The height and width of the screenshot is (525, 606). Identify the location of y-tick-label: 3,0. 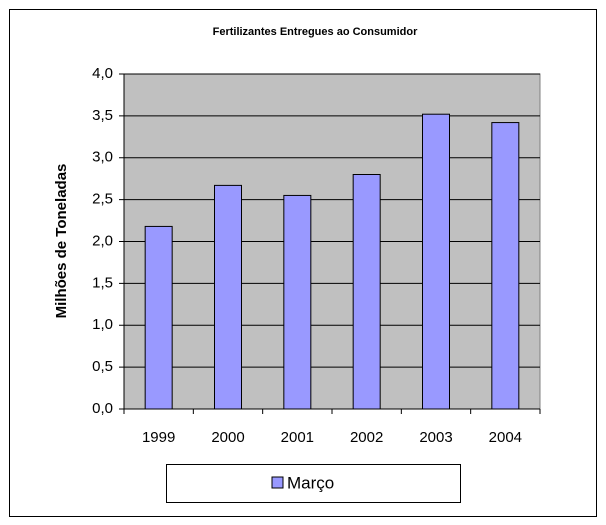
(102, 157).